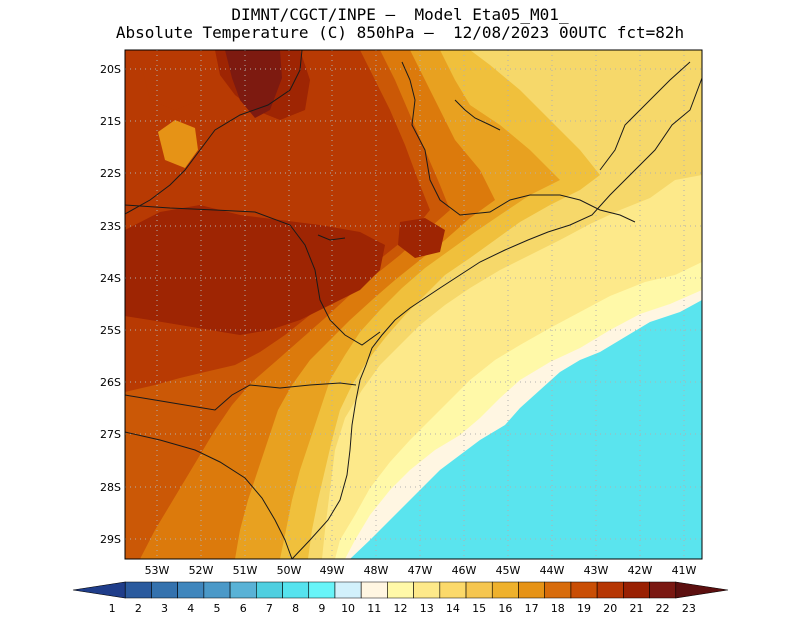  Describe the element at coordinates (332, 570) in the screenshot. I see `lon-label: 49W` at that location.